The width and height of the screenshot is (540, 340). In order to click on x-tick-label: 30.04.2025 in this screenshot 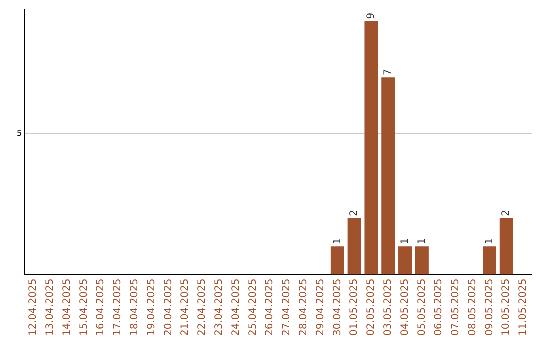, I will do `click(338, 307)`.